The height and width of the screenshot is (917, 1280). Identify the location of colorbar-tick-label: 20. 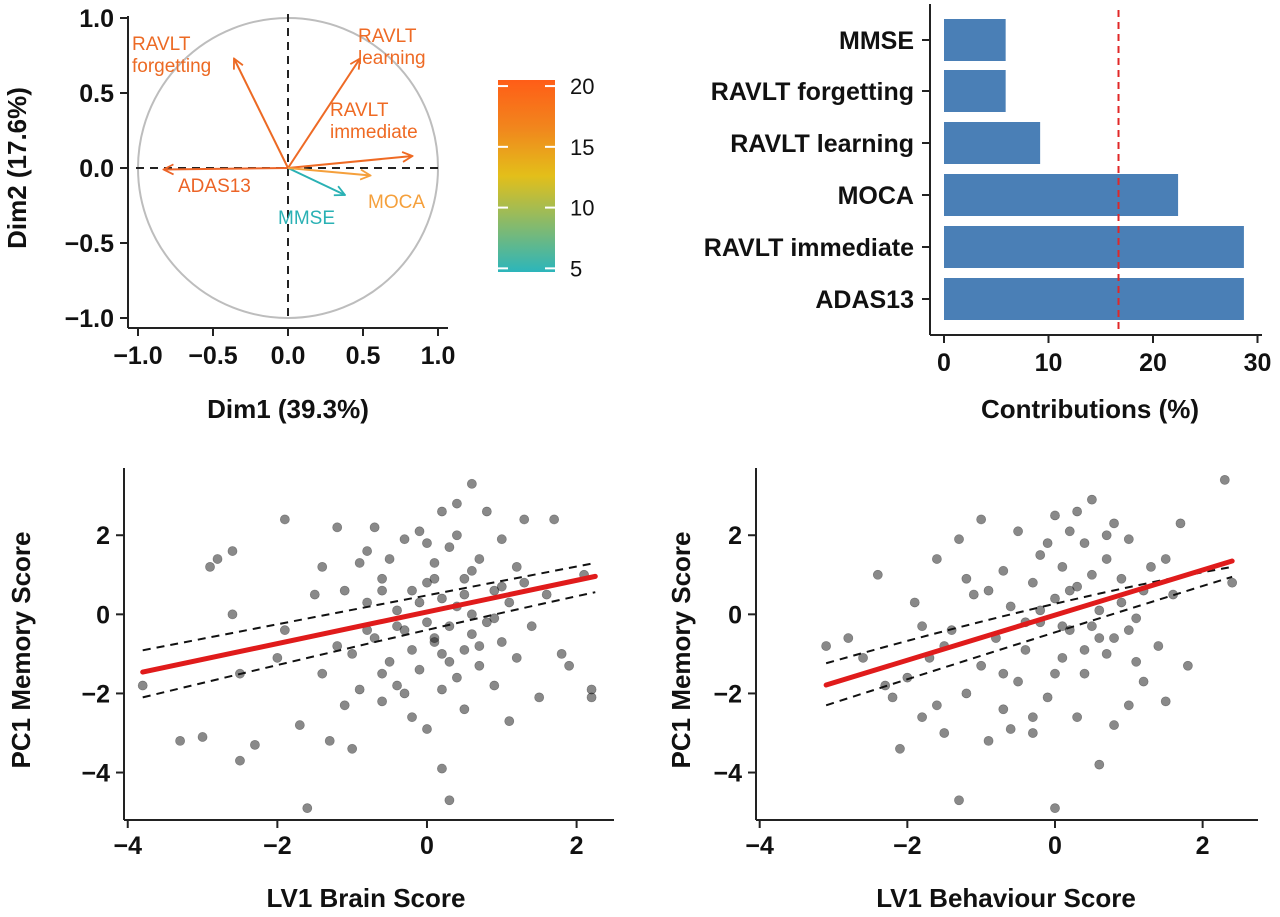
(582, 86).